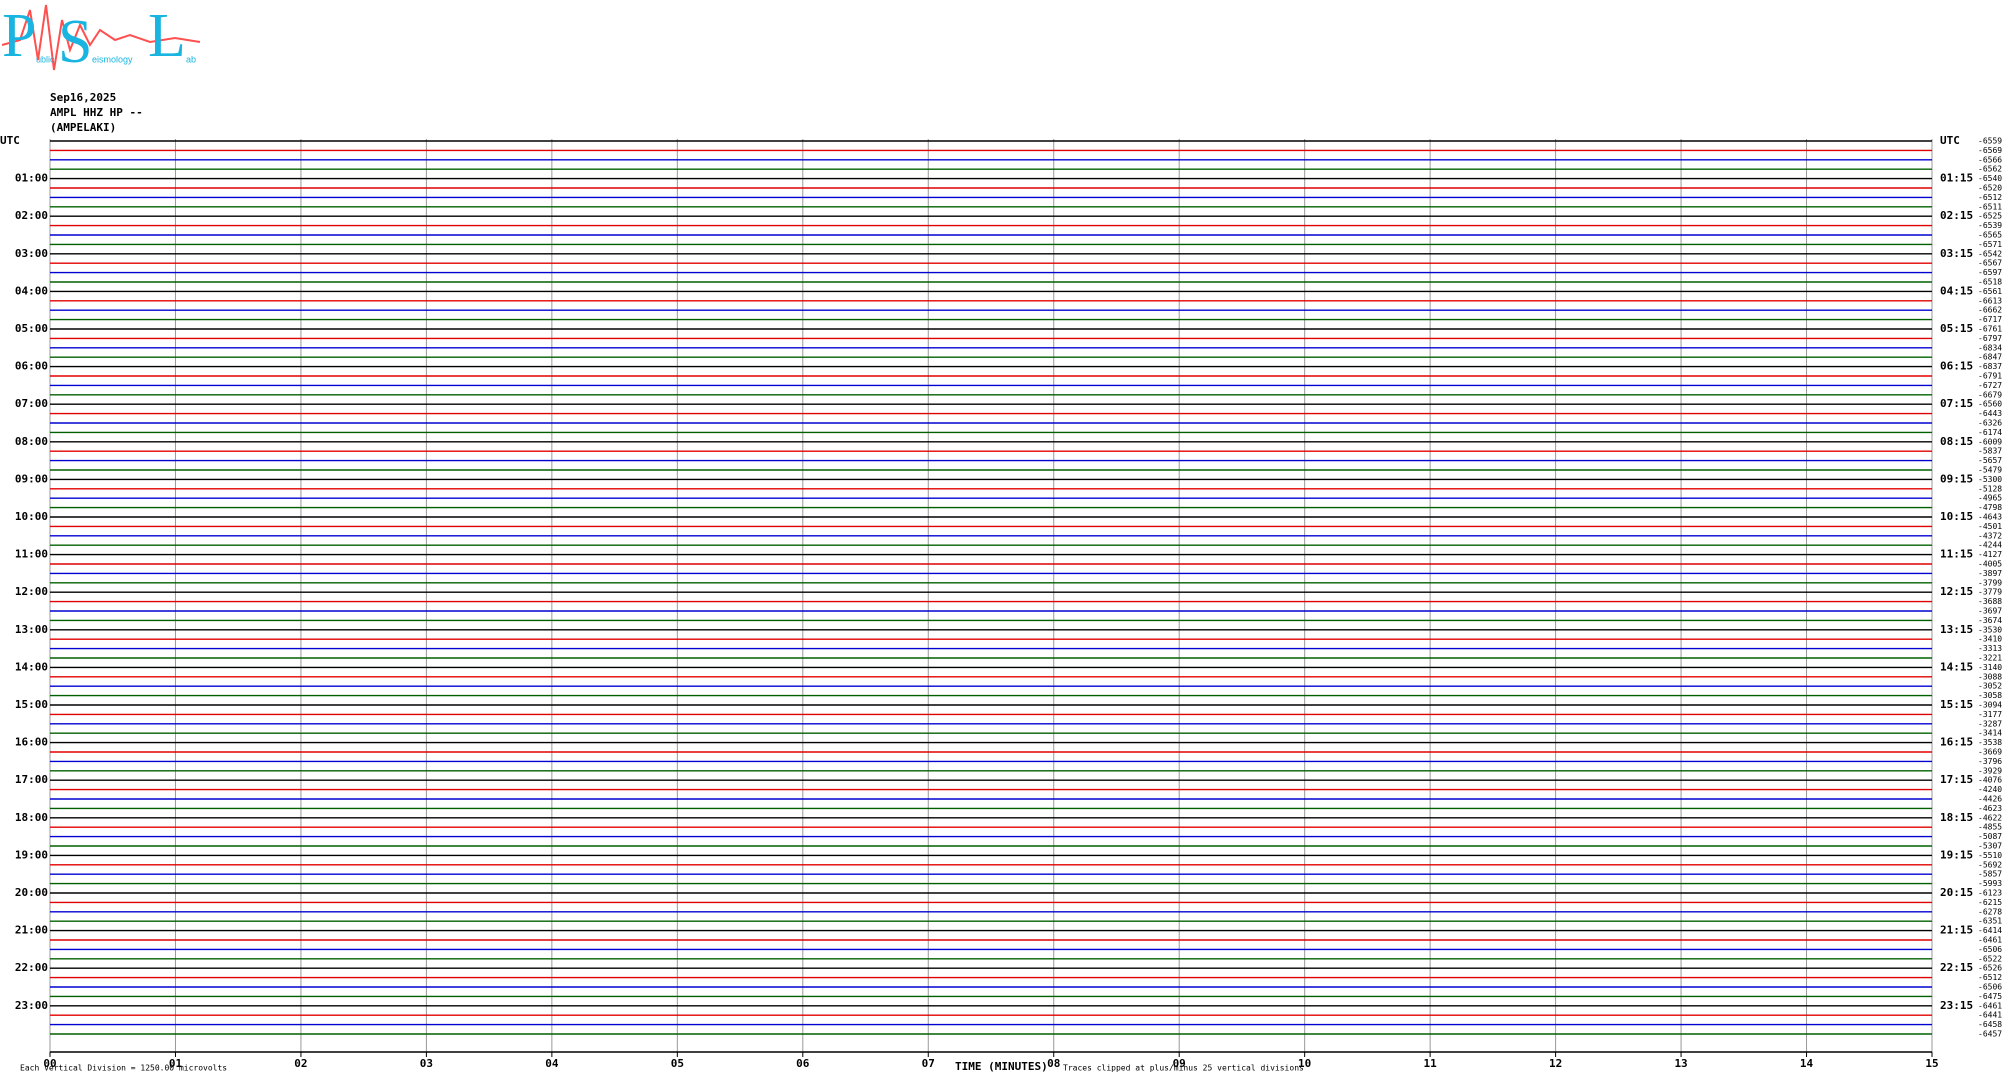 This screenshot has height=1080, width=2010. What do you see at coordinates (1956, 930) in the screenshot?
I see `right-time-label: 21:15` at bounding box center [1956, 930].